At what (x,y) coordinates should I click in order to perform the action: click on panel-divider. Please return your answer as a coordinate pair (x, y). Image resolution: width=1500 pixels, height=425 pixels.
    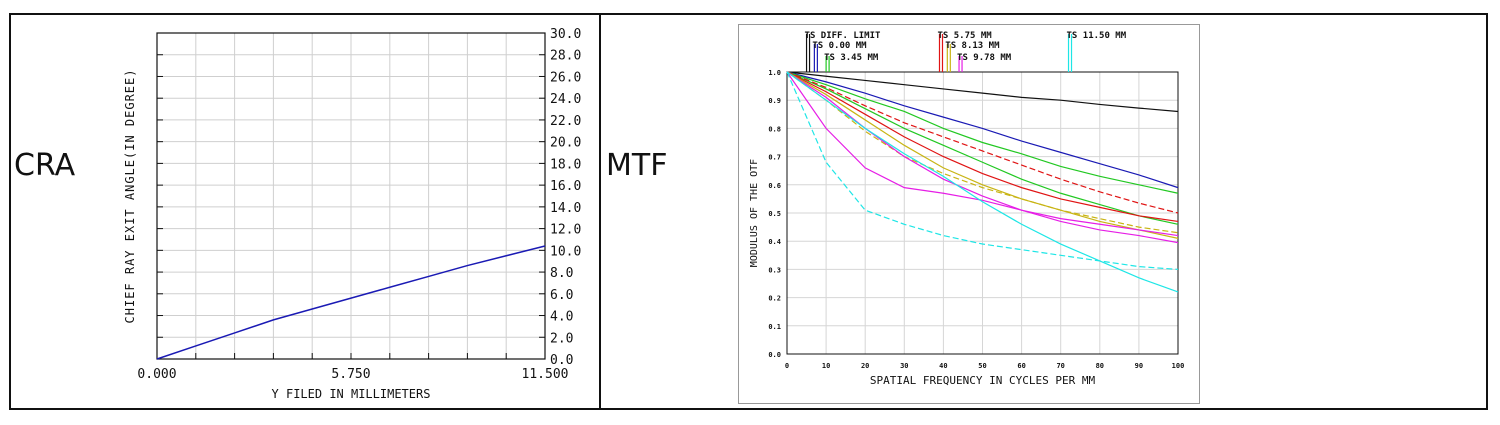
    Looking at the image, I should click on (600, 211).